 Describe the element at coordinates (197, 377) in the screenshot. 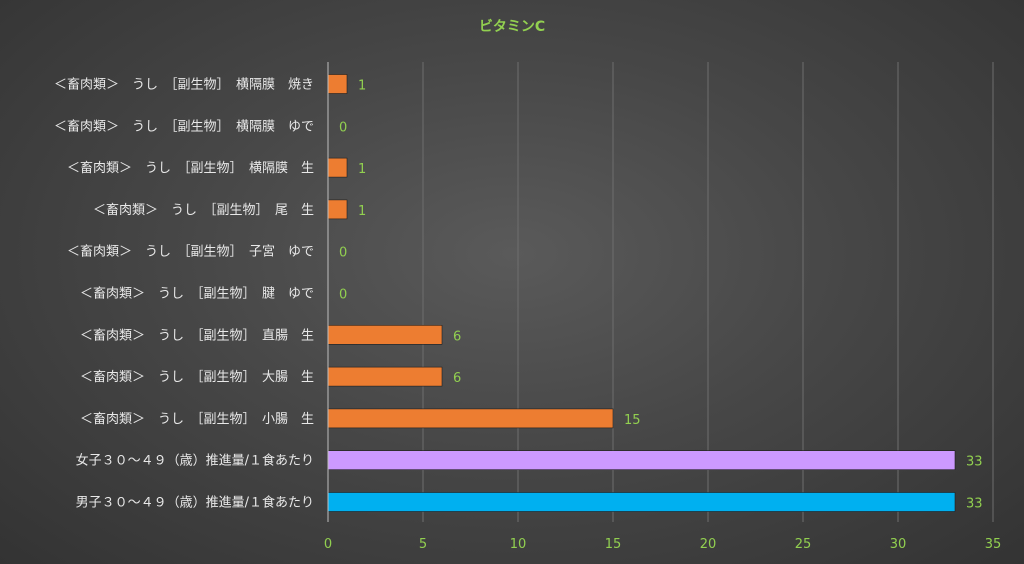

I see `category-label: ＜畜肉類＞ うし ［副生物］ 大腸 生` at that location.